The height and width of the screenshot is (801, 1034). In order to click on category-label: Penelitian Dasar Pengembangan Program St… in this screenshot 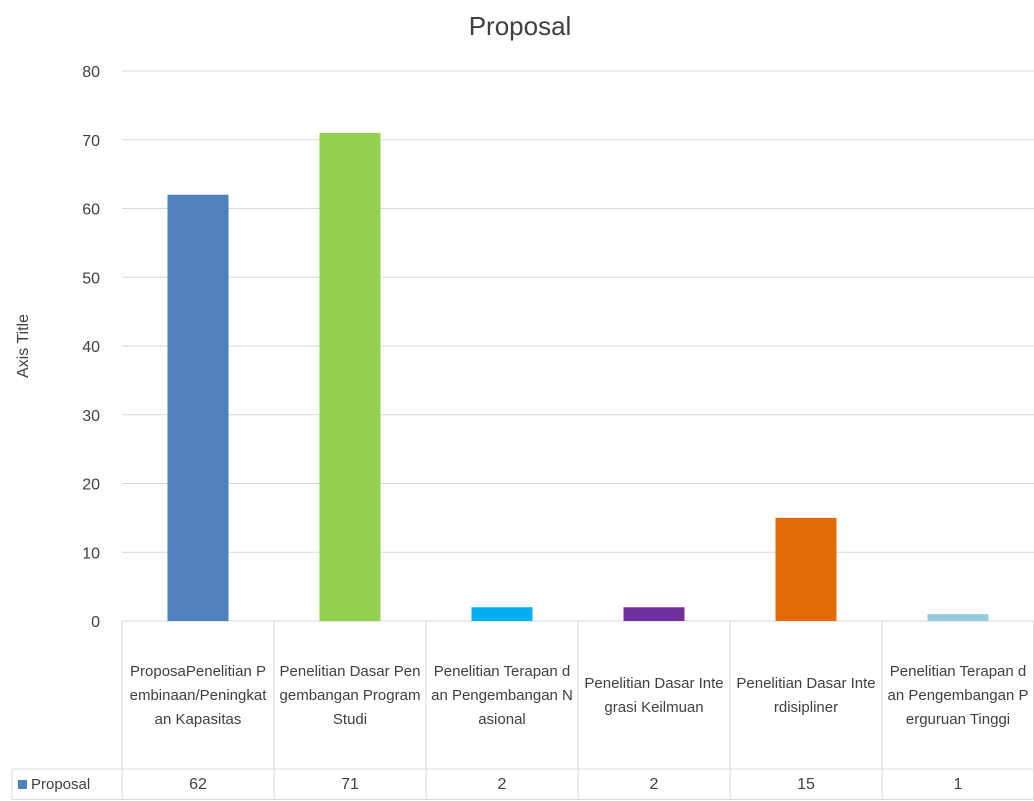, I will do `click(350, 695)`.